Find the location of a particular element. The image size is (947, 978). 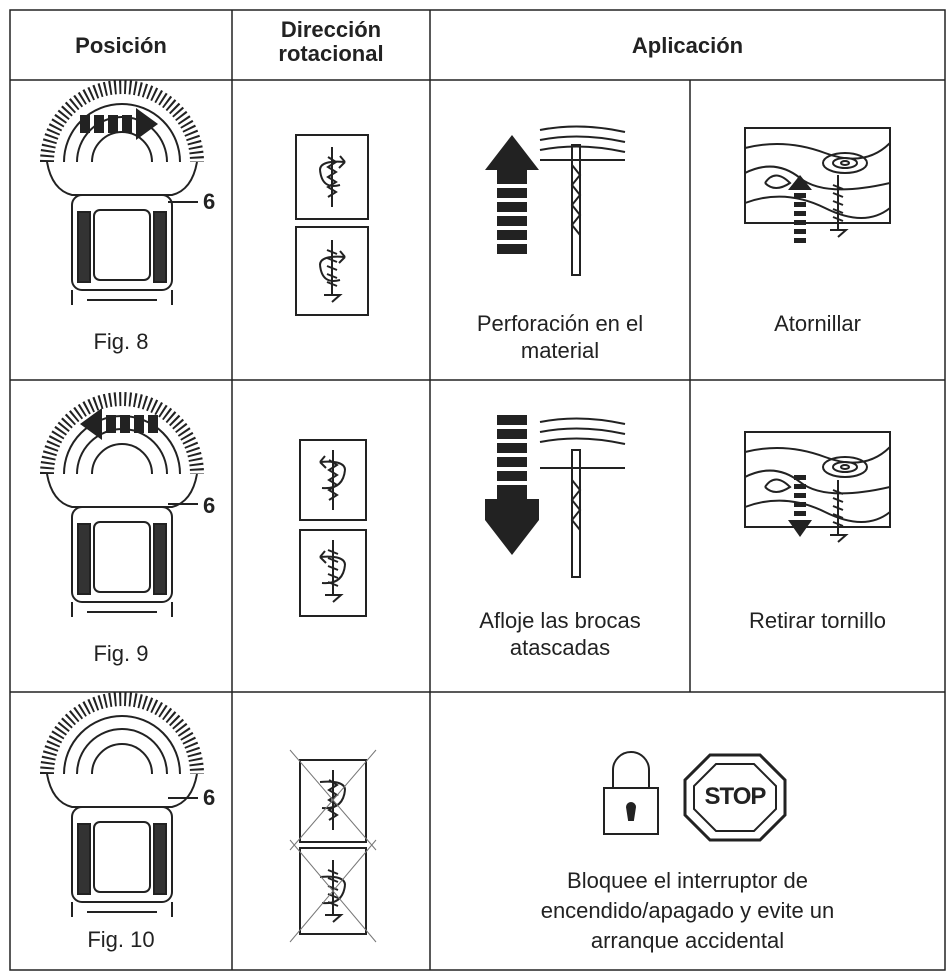

application-label: Atornillar is located at coordinates (817, 323).